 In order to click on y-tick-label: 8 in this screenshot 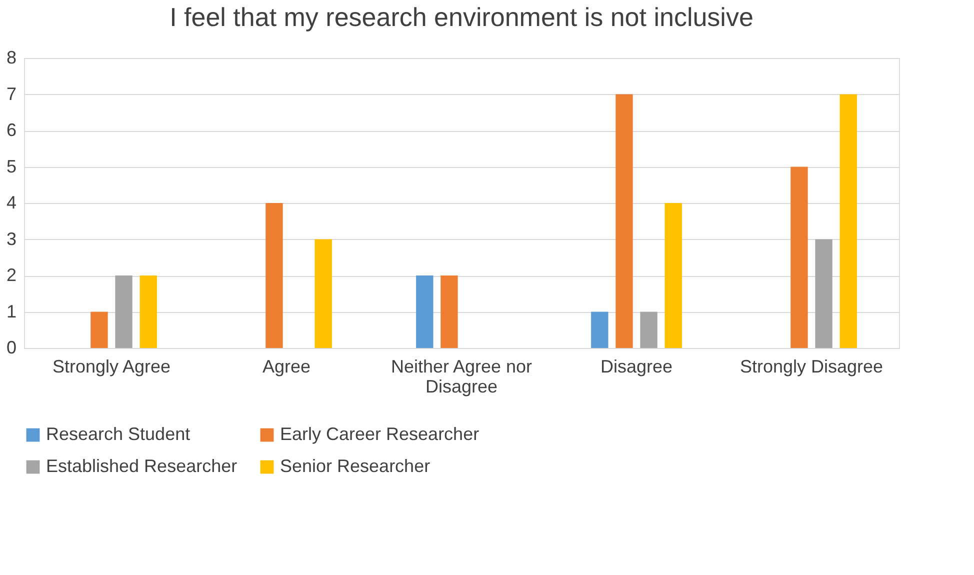, I will do `click(11, 58)`.